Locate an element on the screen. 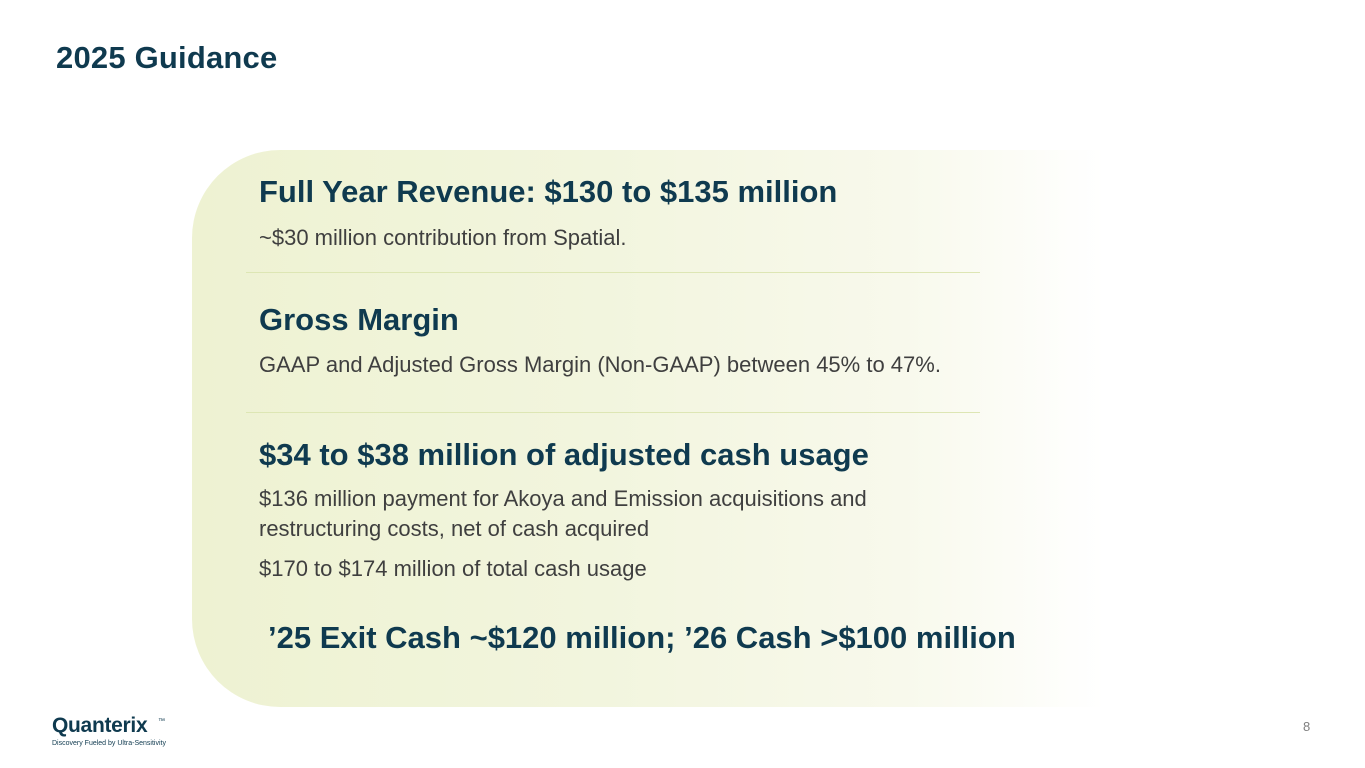 This screenshot has height=768, width=1365. logo-tagline: Discovery Fueled by Ultra-Sensitivity is located at coordinates (109, 743).